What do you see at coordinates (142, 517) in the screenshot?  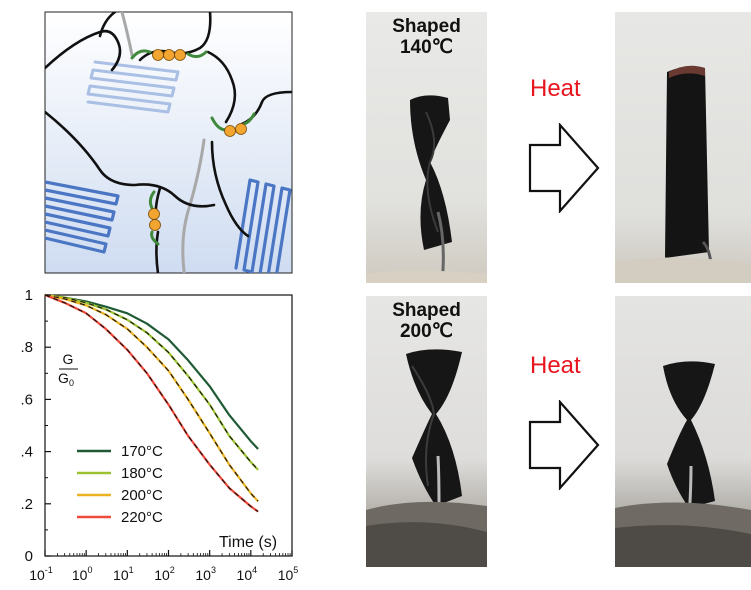 I see `legend-label: 220°C` at bounding box center [142, 517].